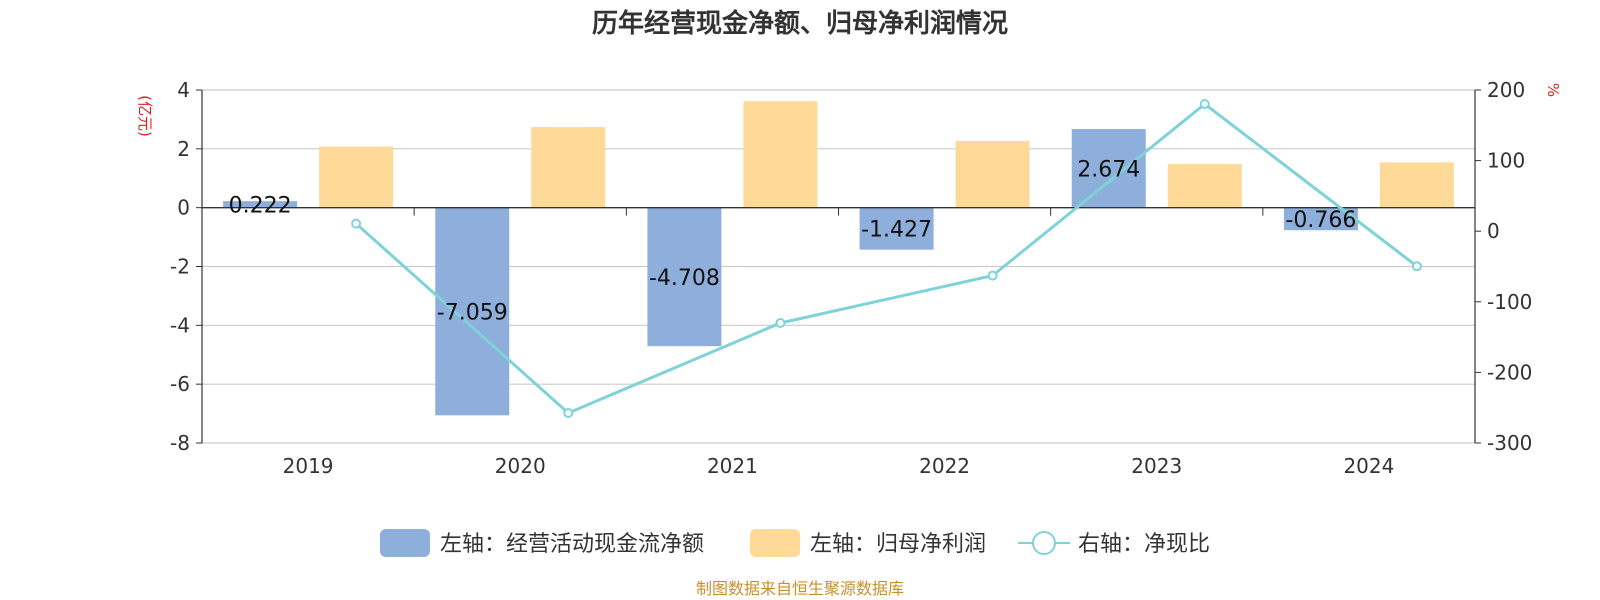 This screenshot has height=600, width=1600. What do you see at coordinates (520, 466) in the screenshot?
I see `x-tick-label: 2020` at bounding box center [520, 466].